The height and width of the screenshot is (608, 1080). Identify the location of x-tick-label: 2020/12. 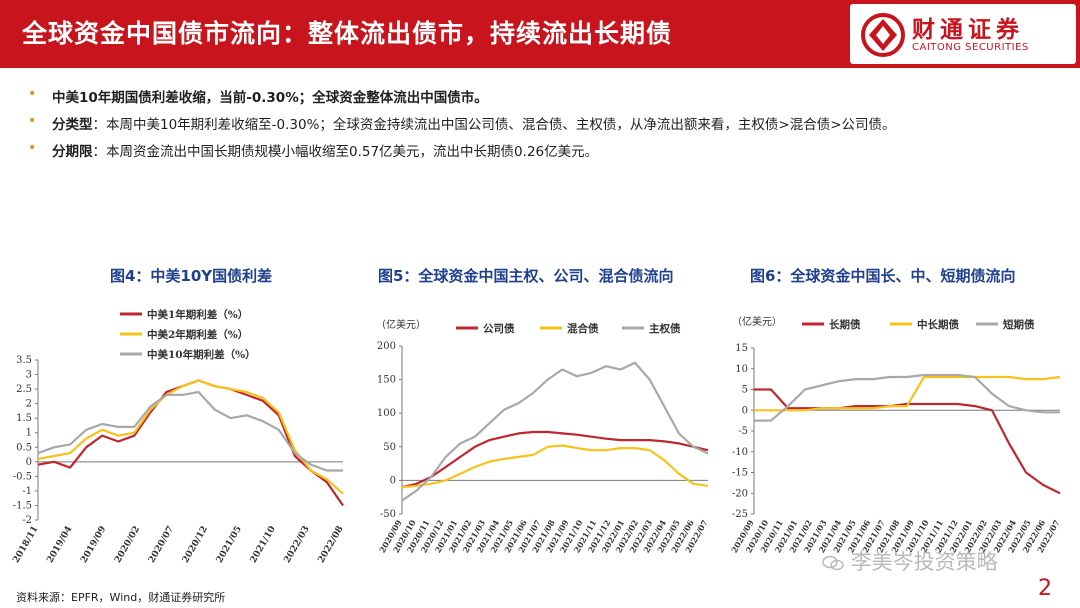
(195, 545).